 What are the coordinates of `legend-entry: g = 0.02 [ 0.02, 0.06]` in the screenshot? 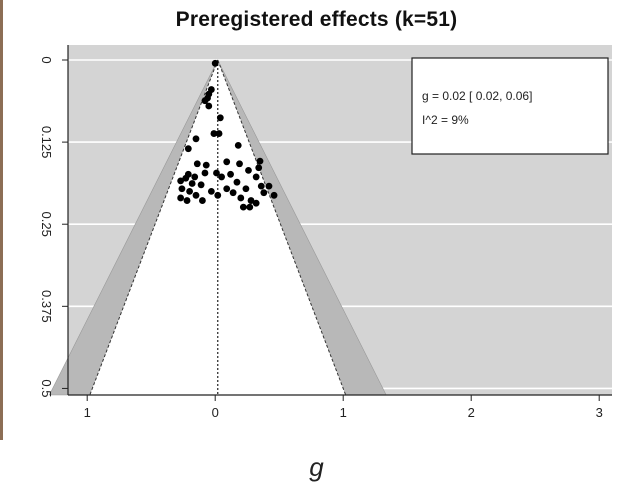 It's located at (477, 96).